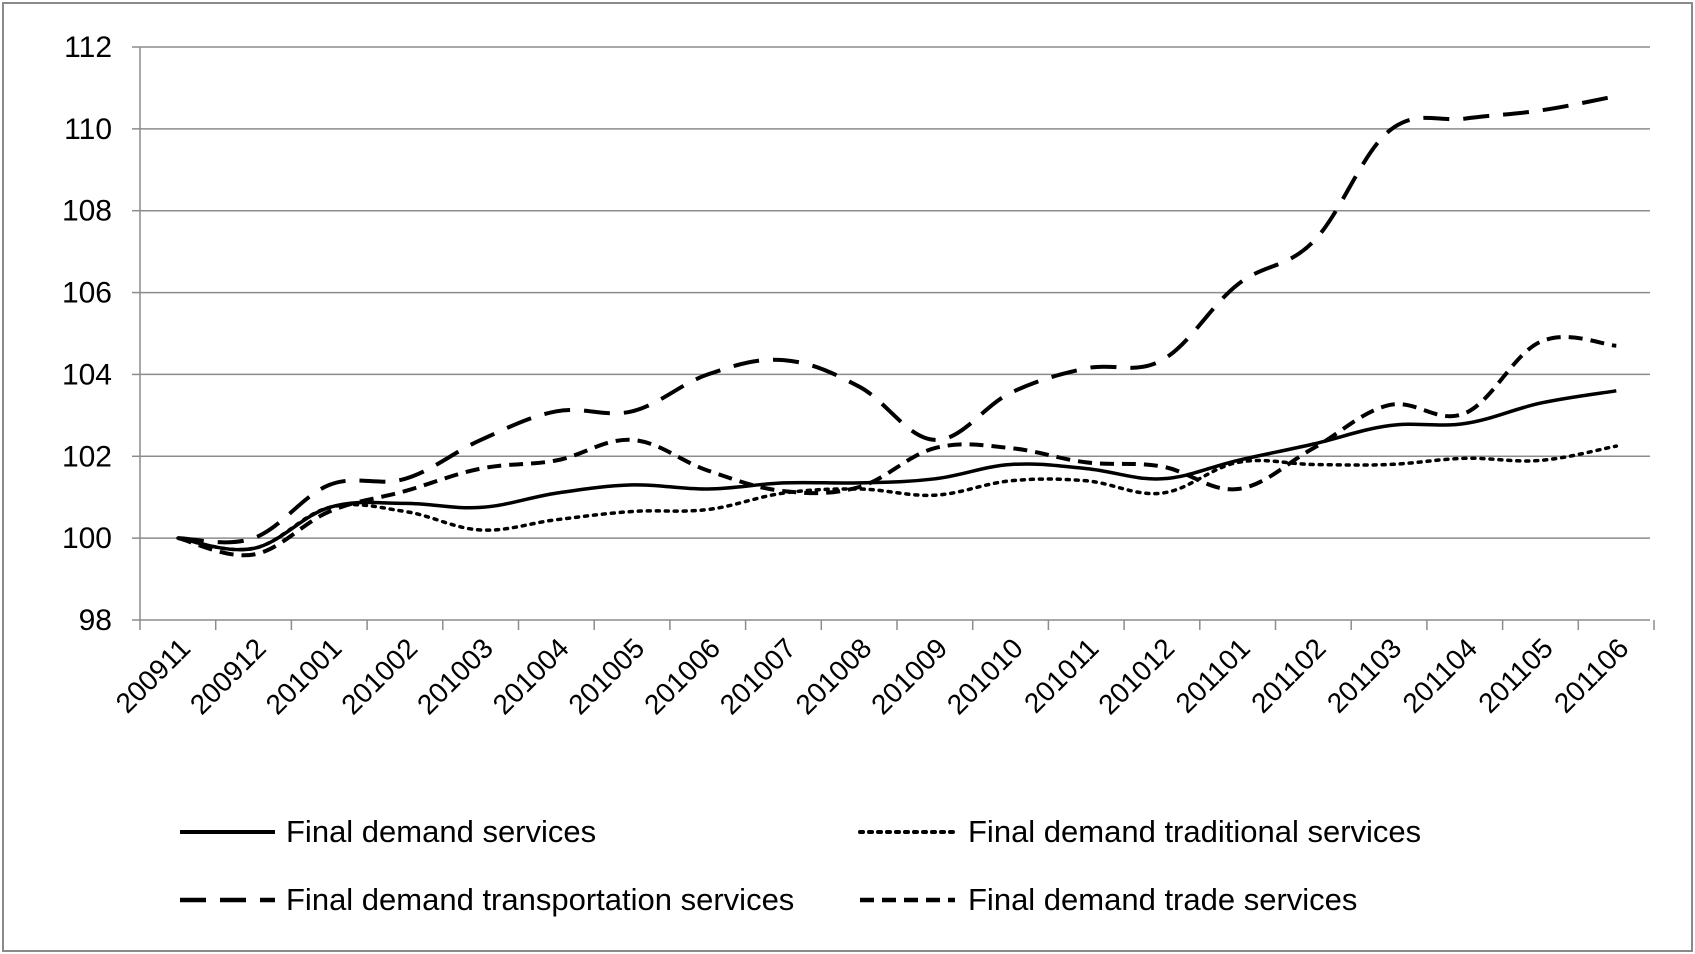 This screenshot has width=1695, height=954. What do you see at coordinates (897, 498) in the screenshot?
I see `series-line-final-demand-traditional-services` at bounding box center [897, 498].